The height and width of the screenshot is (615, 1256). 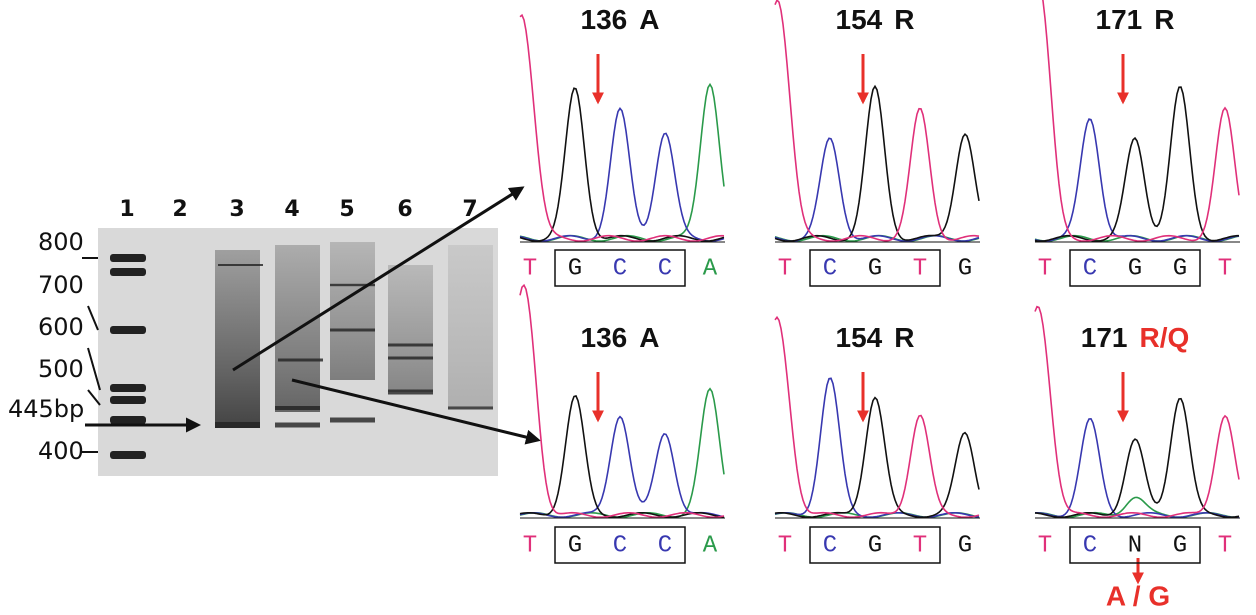 I want to click on mutation-label: A / G, so click(x=1138, y=595).